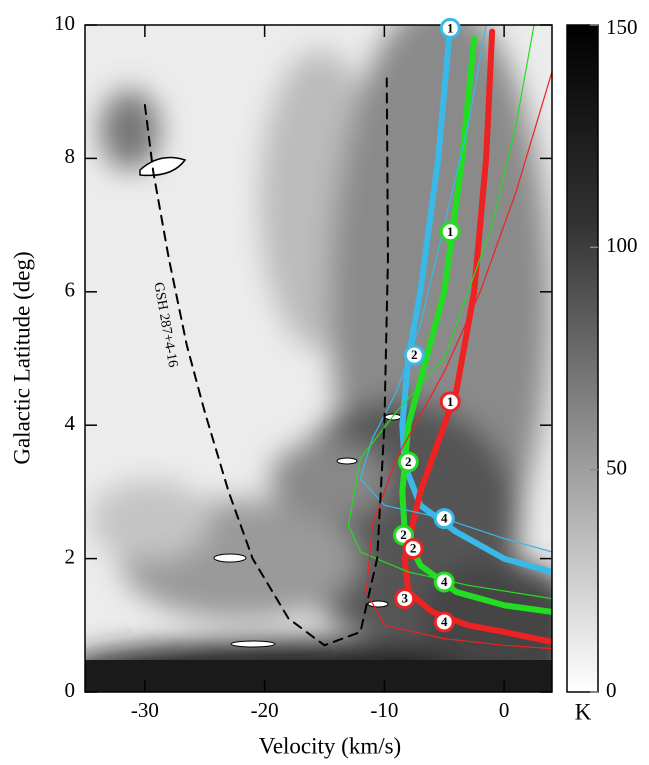 This screenshot has height=765, width=649. Describe the element at coordinates (384, 710) in the screenshot. I see `x-tick-label: -10` at that location.